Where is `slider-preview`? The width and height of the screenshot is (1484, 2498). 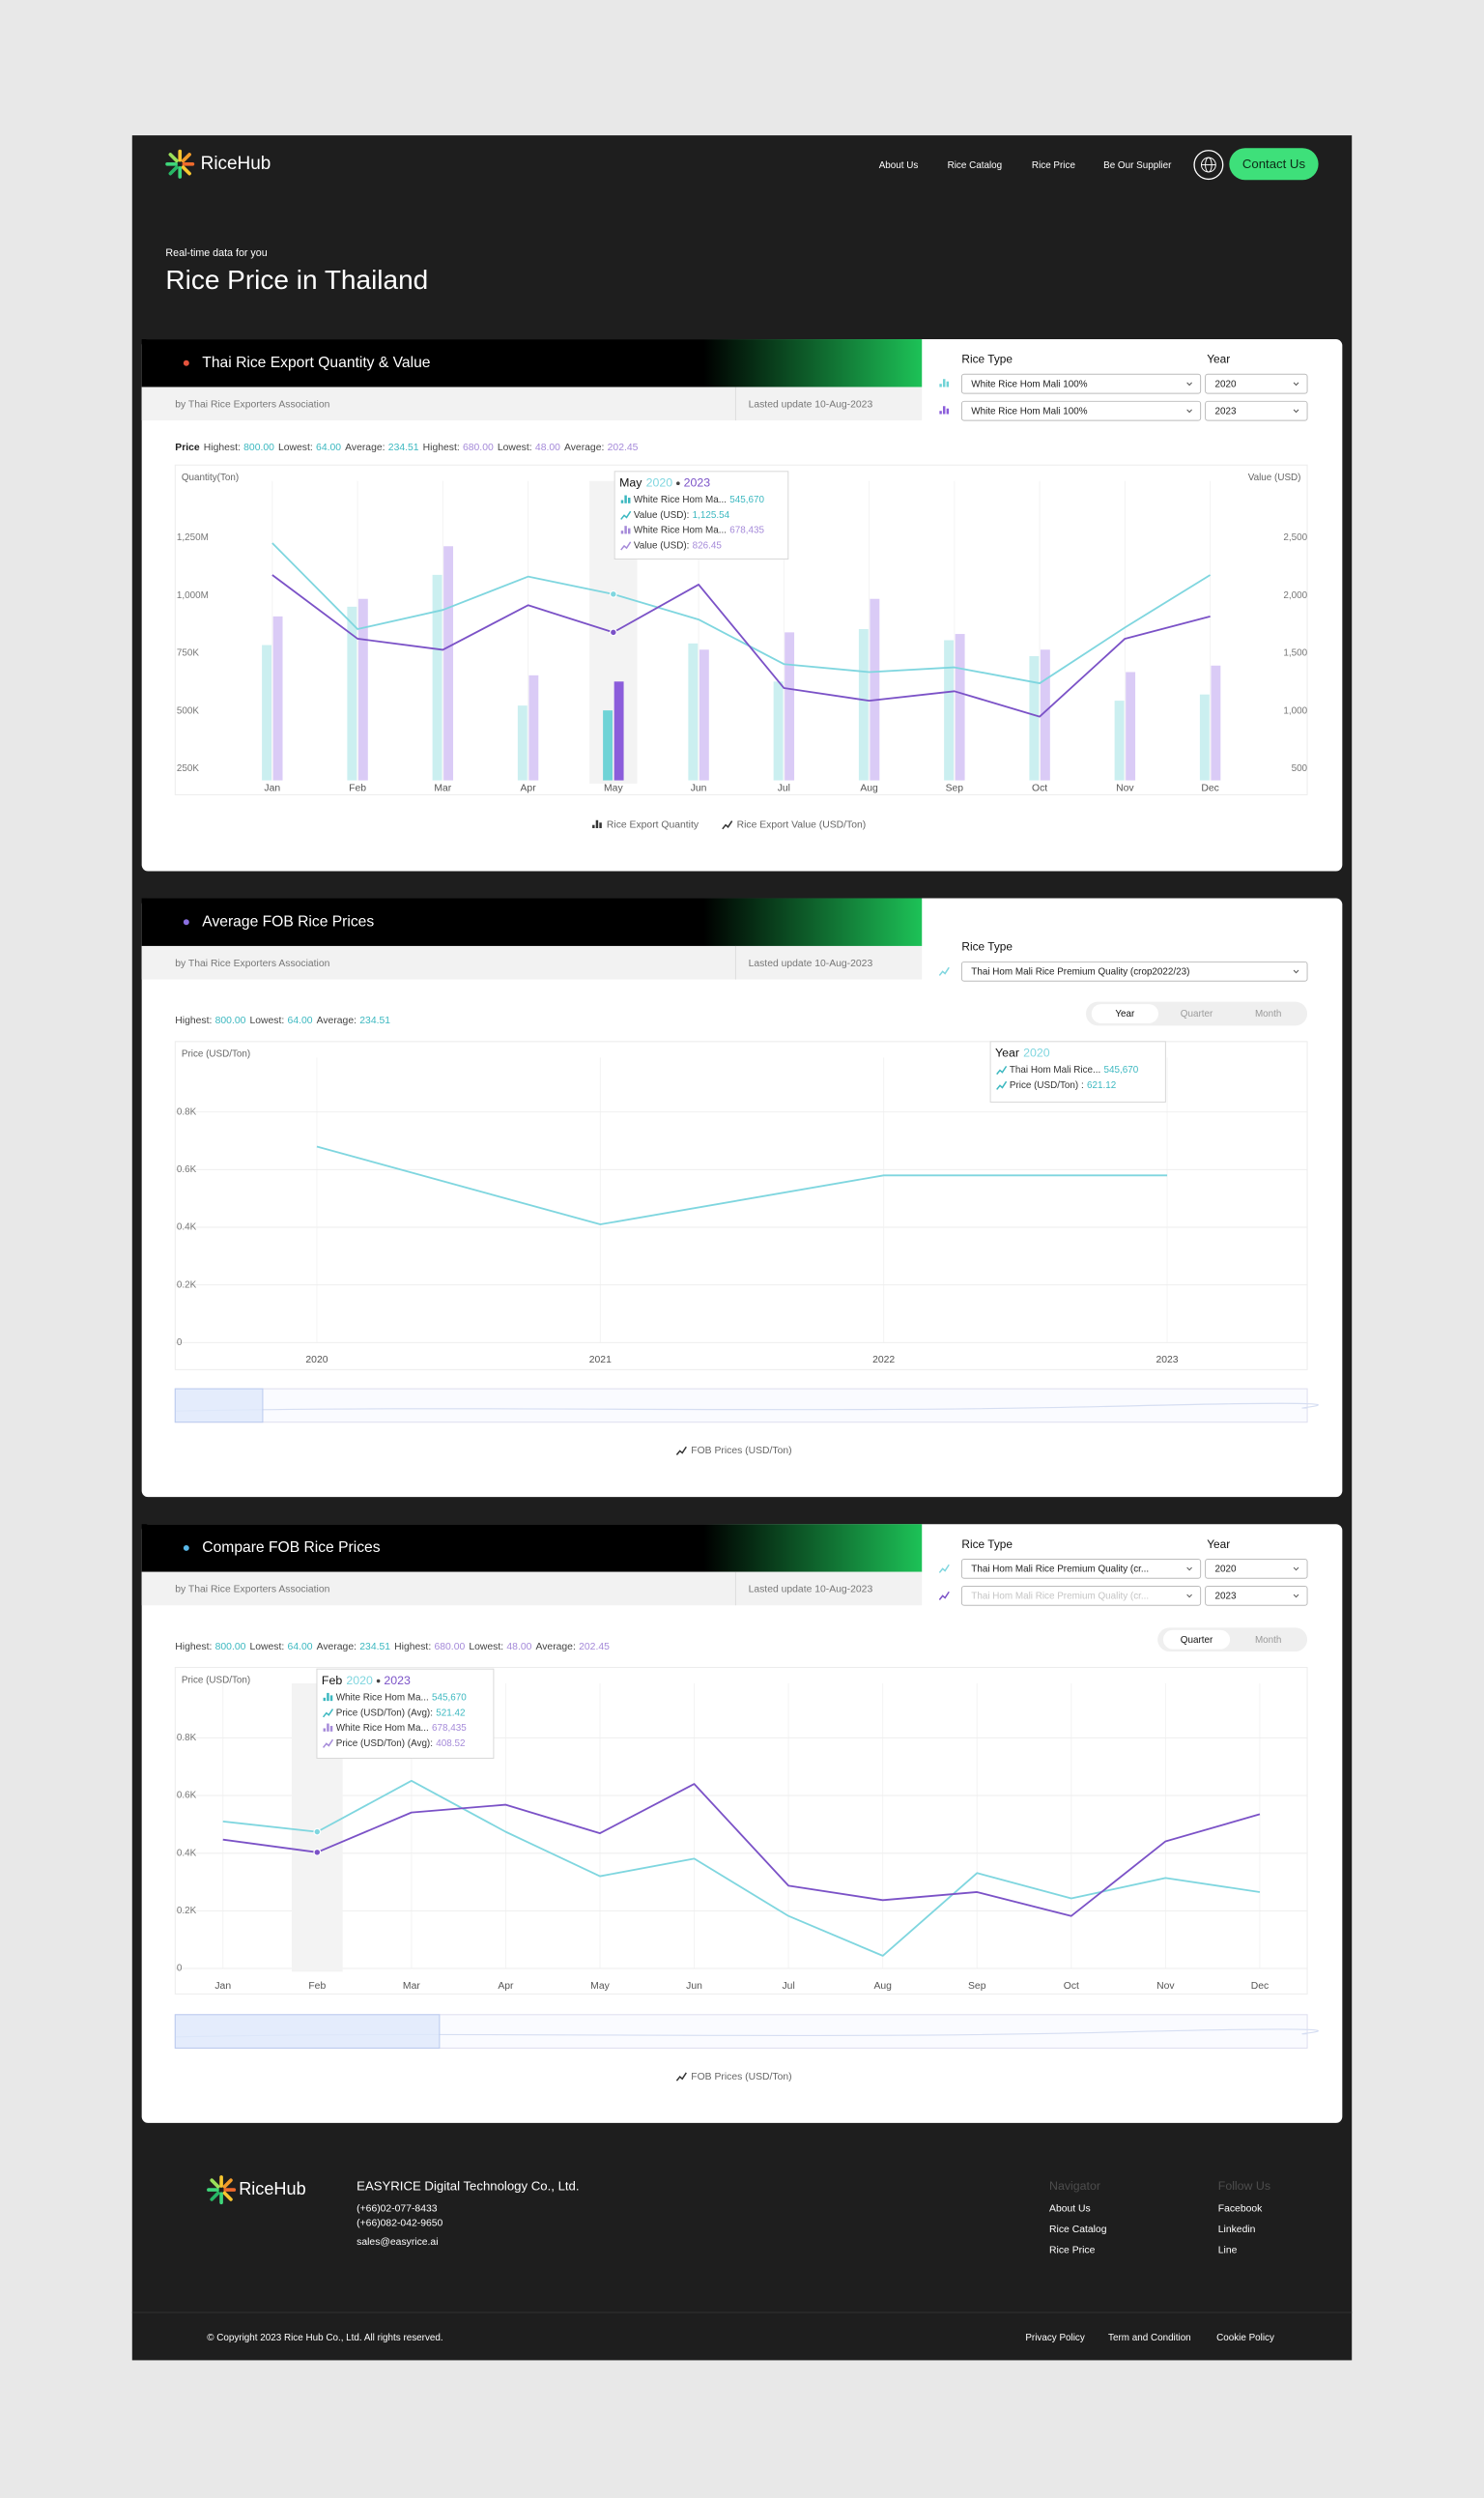 slider-preview is located at coordinates (747, 1407).